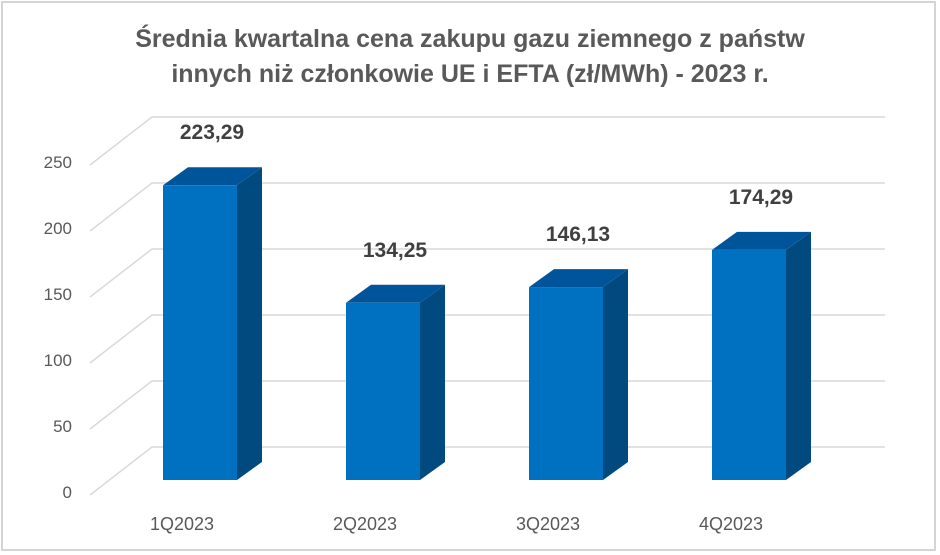  What do you see at coordinates (182, 524) in the screenshot?
I see `x-tick-label: 1Q2023` at bounding box center [182, 524].